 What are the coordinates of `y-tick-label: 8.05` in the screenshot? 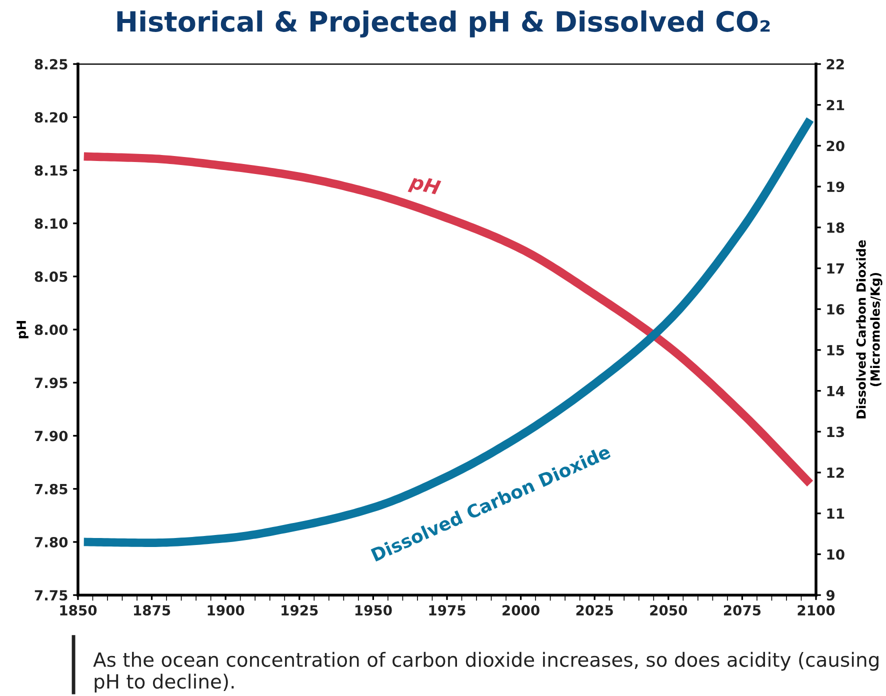 It's located at (51, 276).